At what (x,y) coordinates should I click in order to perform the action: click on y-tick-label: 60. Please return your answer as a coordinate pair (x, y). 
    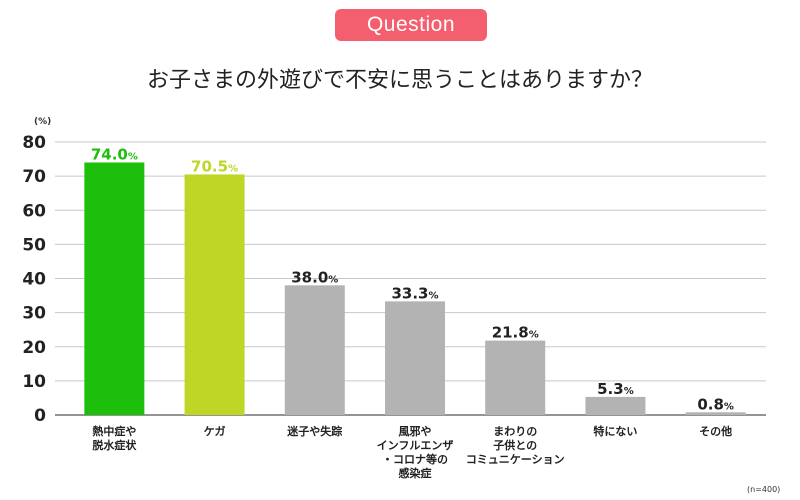
    Looking at the image, I should click on (34, 211).